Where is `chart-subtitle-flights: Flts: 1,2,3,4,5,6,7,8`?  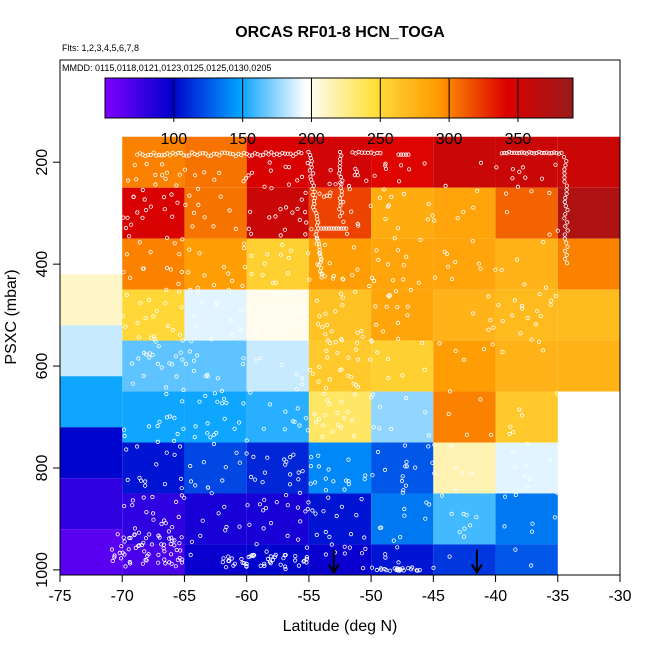 chart-subtitle-flights: Flts: 1,2,3,4,5,6,7,8 is located at coordinates (100, 48).